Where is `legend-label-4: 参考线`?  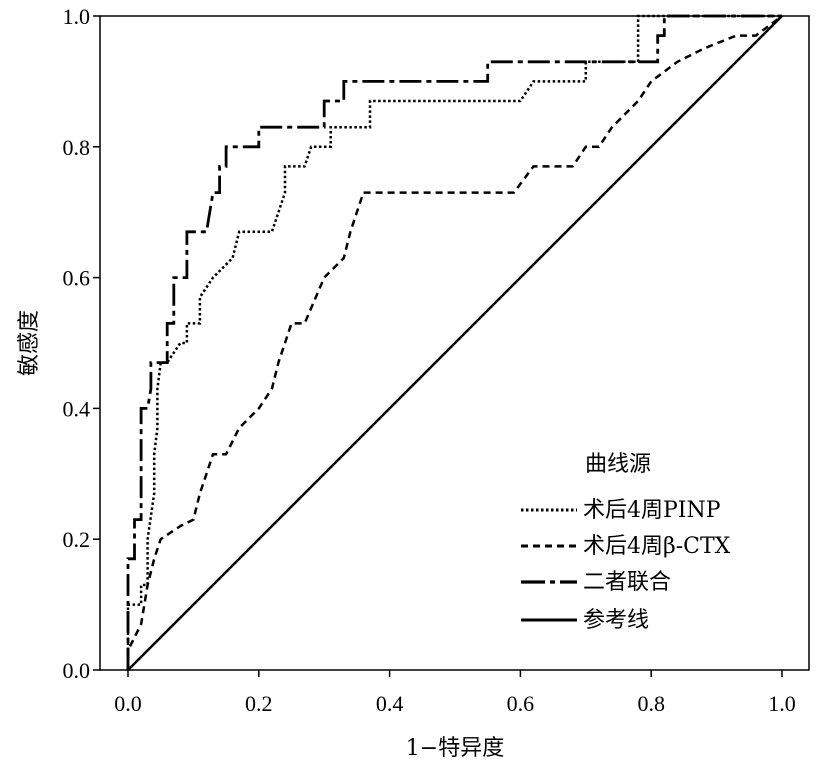
legend-label-4: 参考线 is located at coordinates (616, 620).